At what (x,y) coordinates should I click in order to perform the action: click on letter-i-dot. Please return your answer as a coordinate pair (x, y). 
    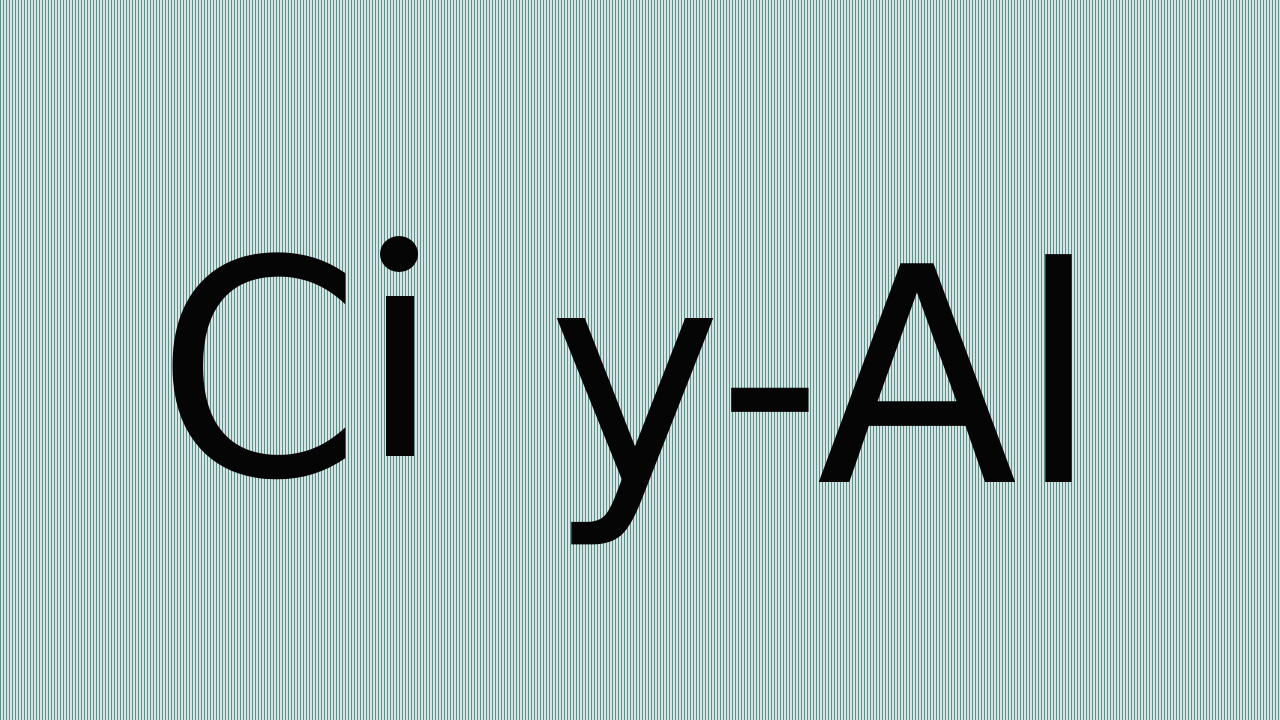
    Looking at the image, I should click on (399, 254).